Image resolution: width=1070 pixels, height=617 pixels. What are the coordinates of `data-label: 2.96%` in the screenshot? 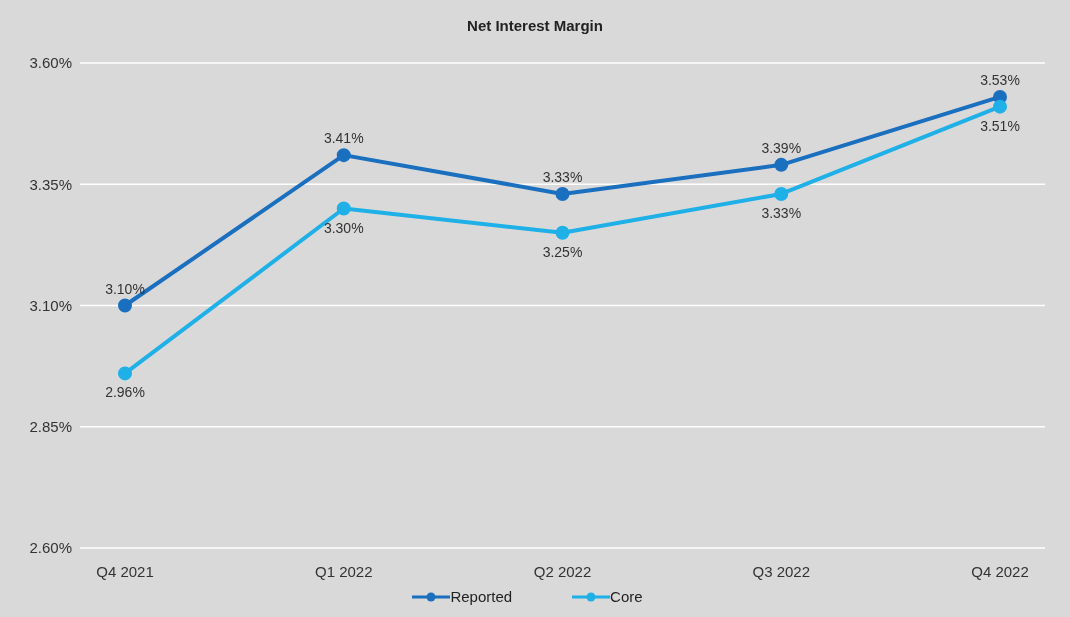 It's located at (125, 392).